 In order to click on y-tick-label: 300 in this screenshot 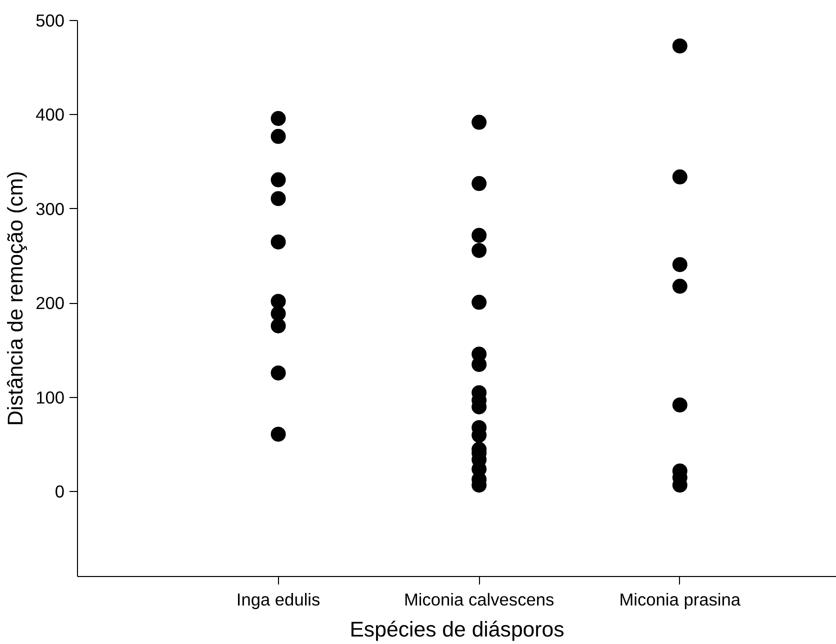, I will do `click(50, 208)`.